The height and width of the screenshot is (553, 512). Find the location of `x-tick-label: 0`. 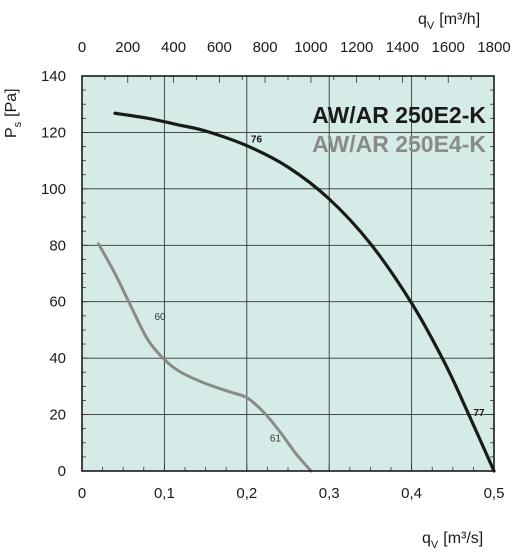

x-tick-label: 0 is located at coordinates (82, 493).